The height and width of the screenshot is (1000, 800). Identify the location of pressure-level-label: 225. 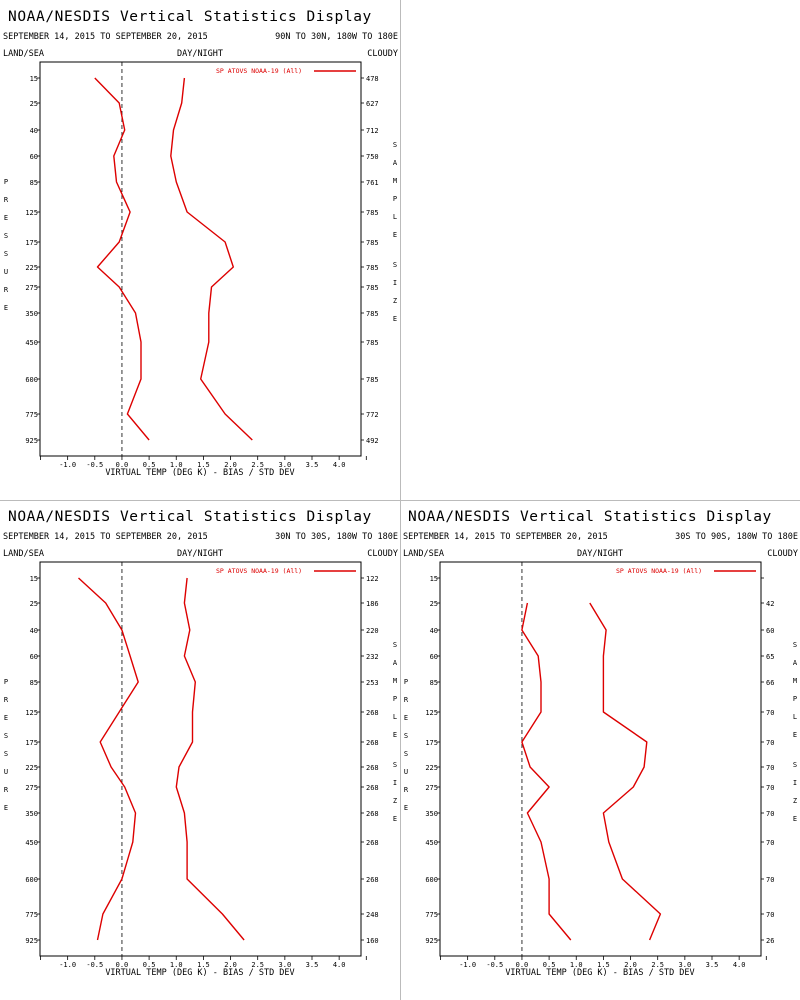
(31, 768).